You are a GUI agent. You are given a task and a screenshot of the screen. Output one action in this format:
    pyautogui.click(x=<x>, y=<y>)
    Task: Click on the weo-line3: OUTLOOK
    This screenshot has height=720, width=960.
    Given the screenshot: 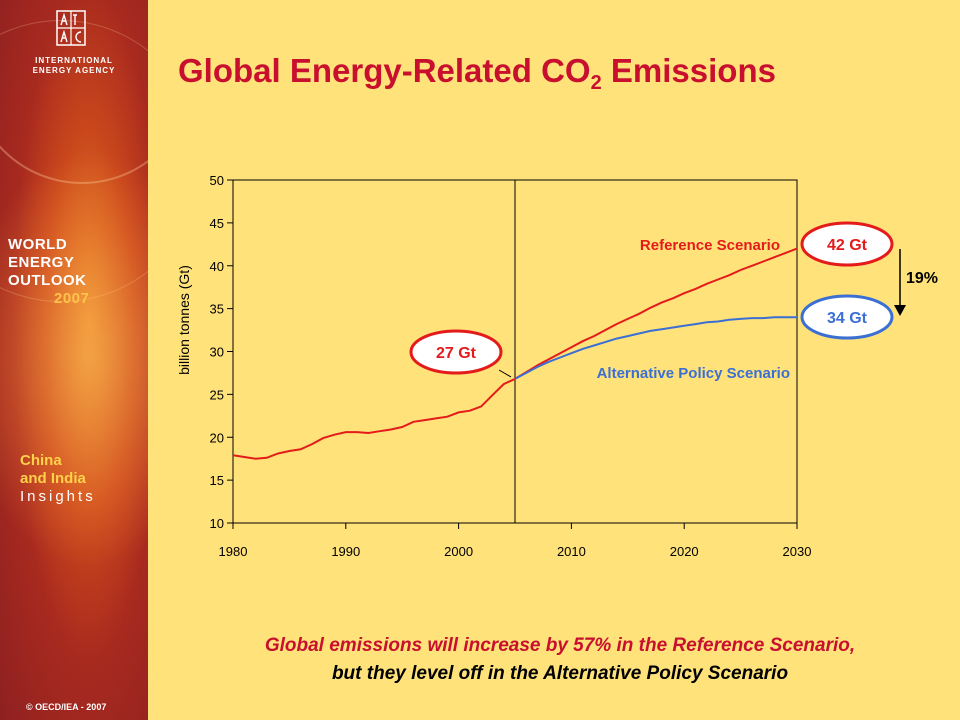 What is the action you would take?
    pyautogui.click(x=47, y=280)
    